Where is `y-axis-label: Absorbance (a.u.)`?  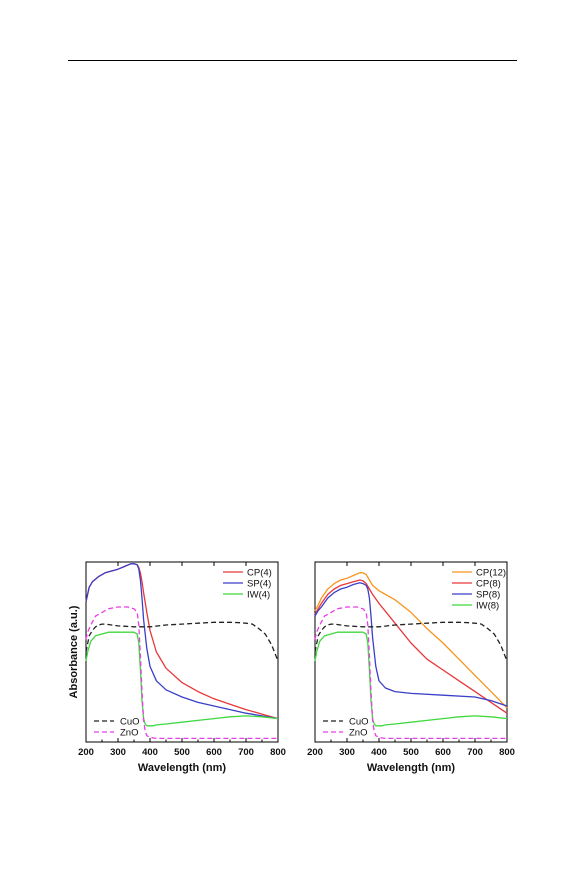
y-axis-label: Absorbance (a.u.) is located at coordinates (74, 651).